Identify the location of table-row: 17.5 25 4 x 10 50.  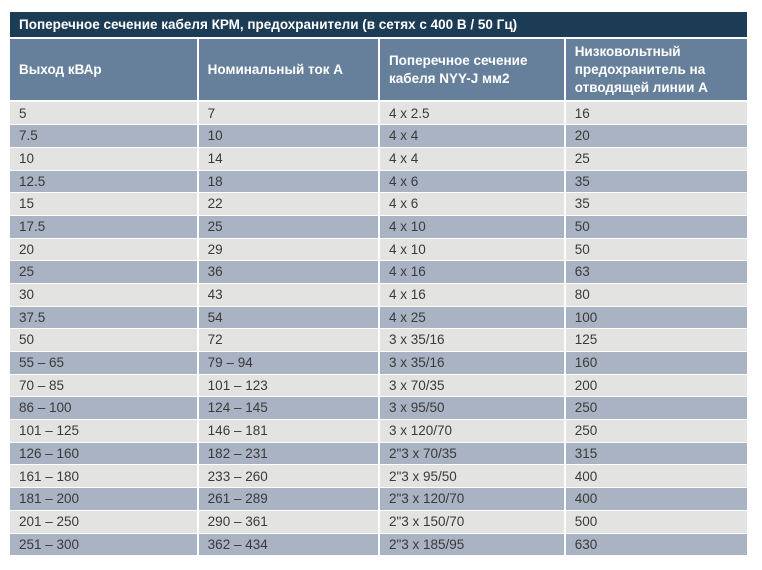
(378, 227).